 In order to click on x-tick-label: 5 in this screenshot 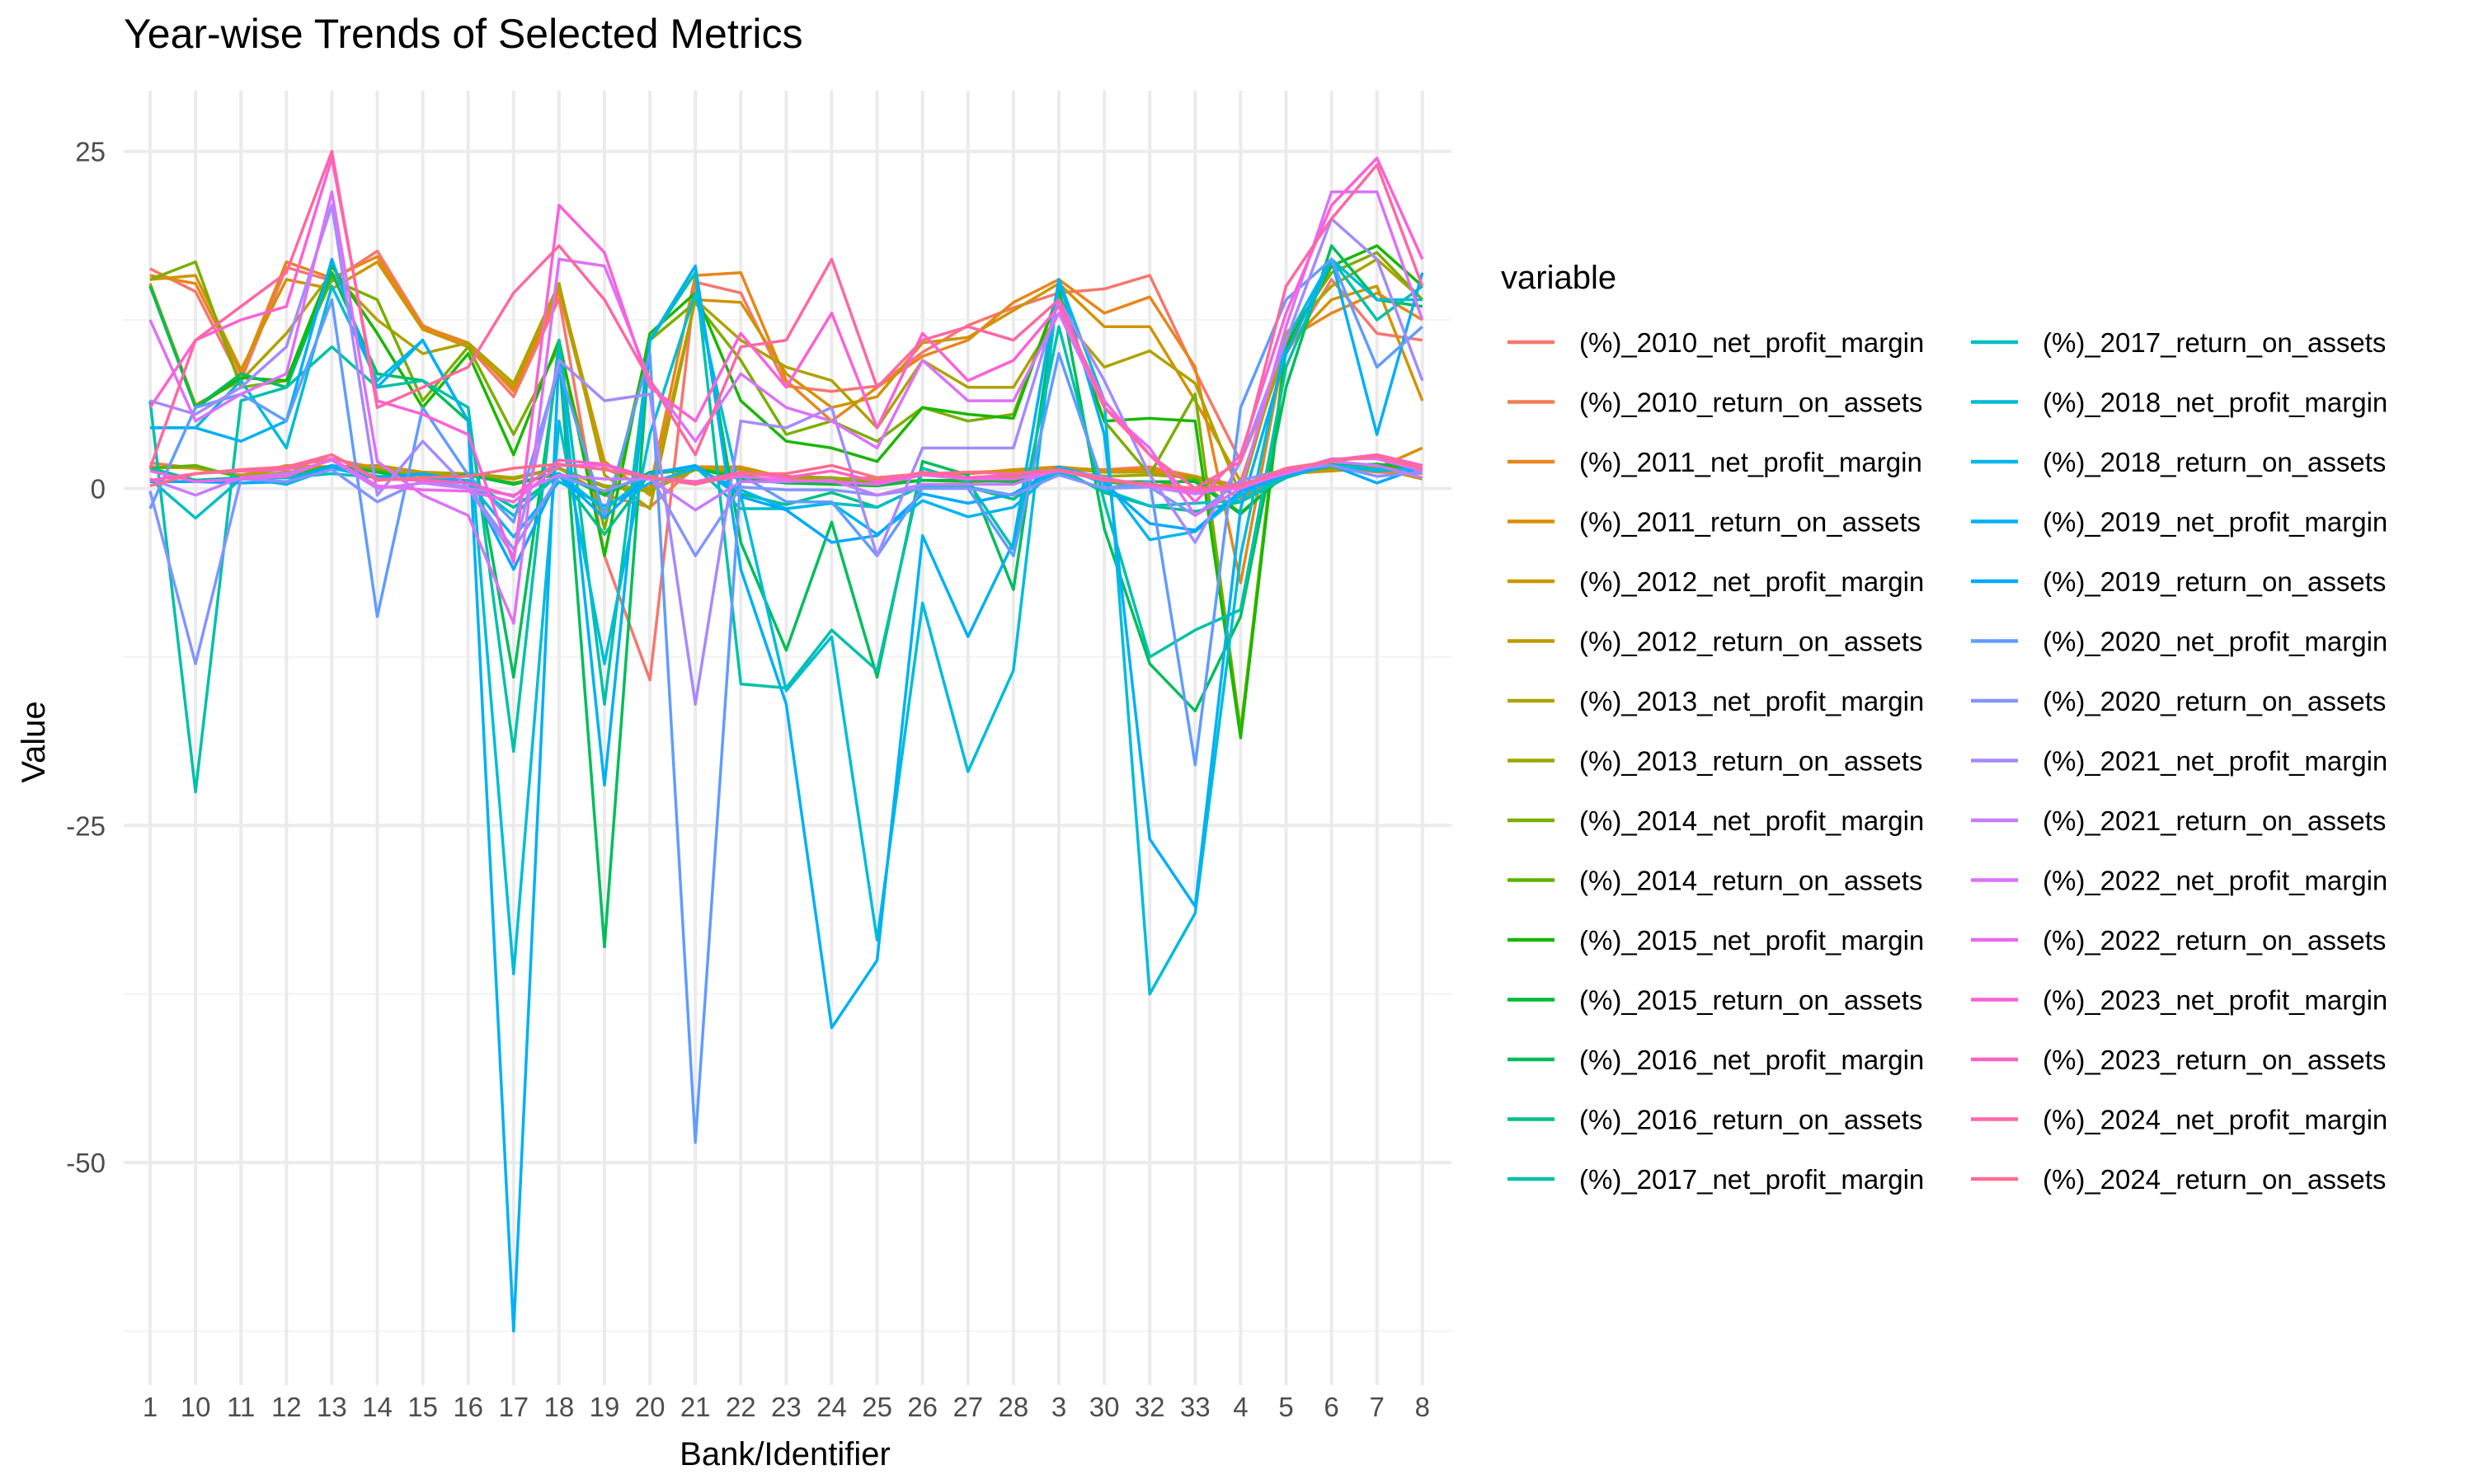, I will do `click(1285, 1407)`.